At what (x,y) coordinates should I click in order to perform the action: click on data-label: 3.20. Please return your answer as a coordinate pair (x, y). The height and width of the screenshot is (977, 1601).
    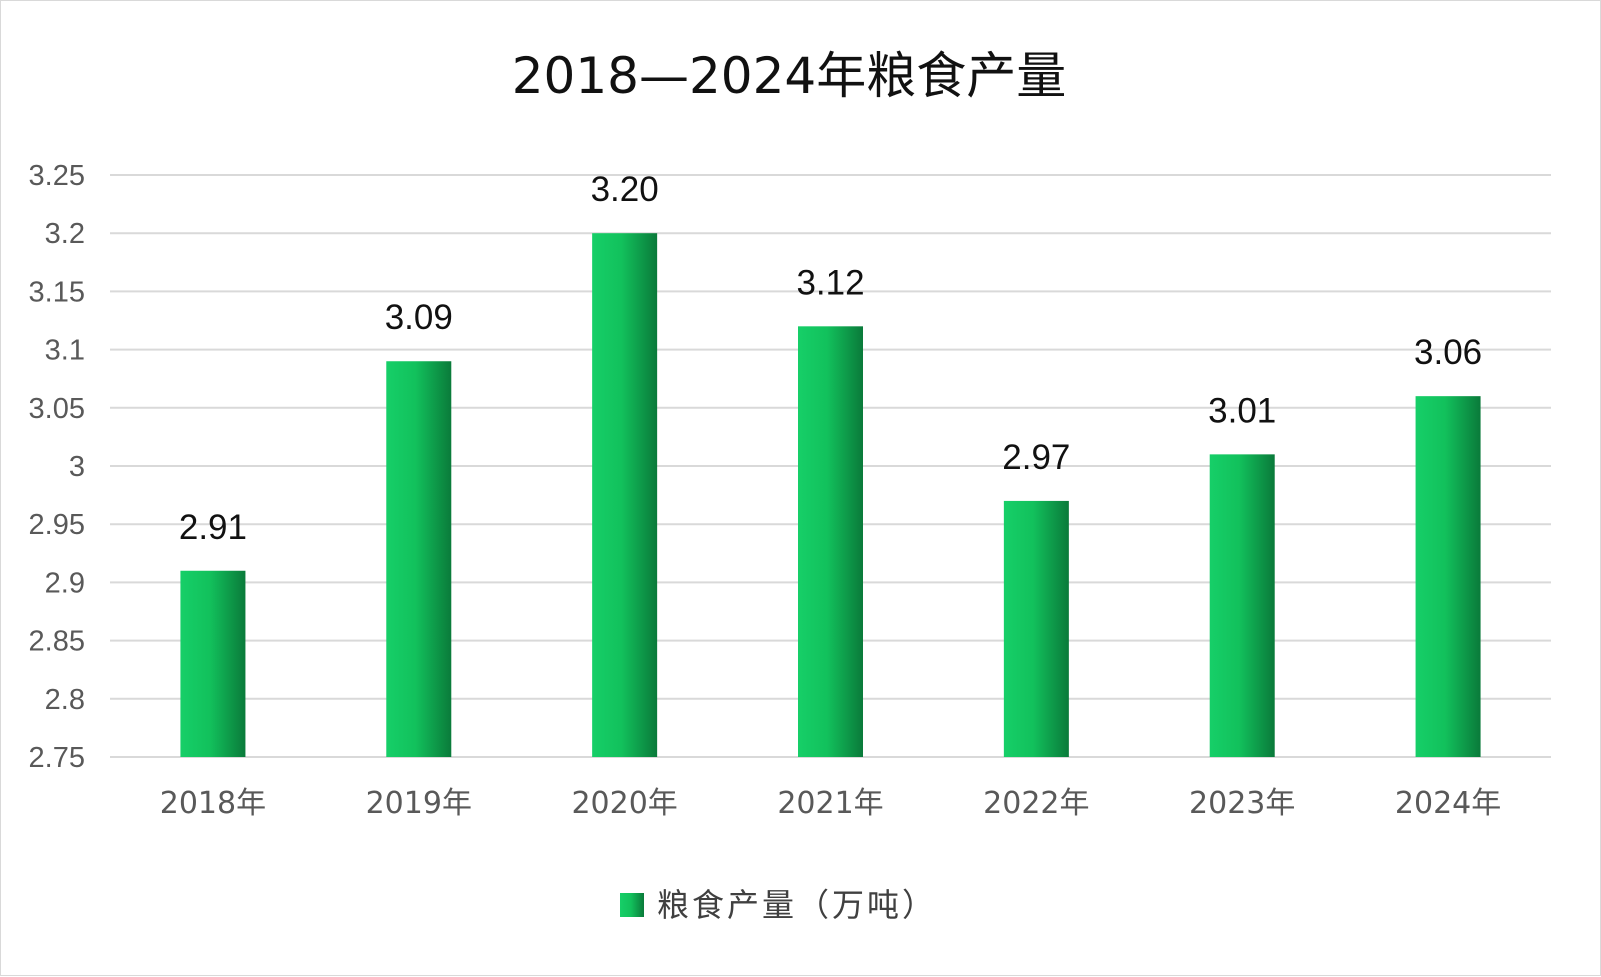
    Looking at the image, I should click on (625, 189).